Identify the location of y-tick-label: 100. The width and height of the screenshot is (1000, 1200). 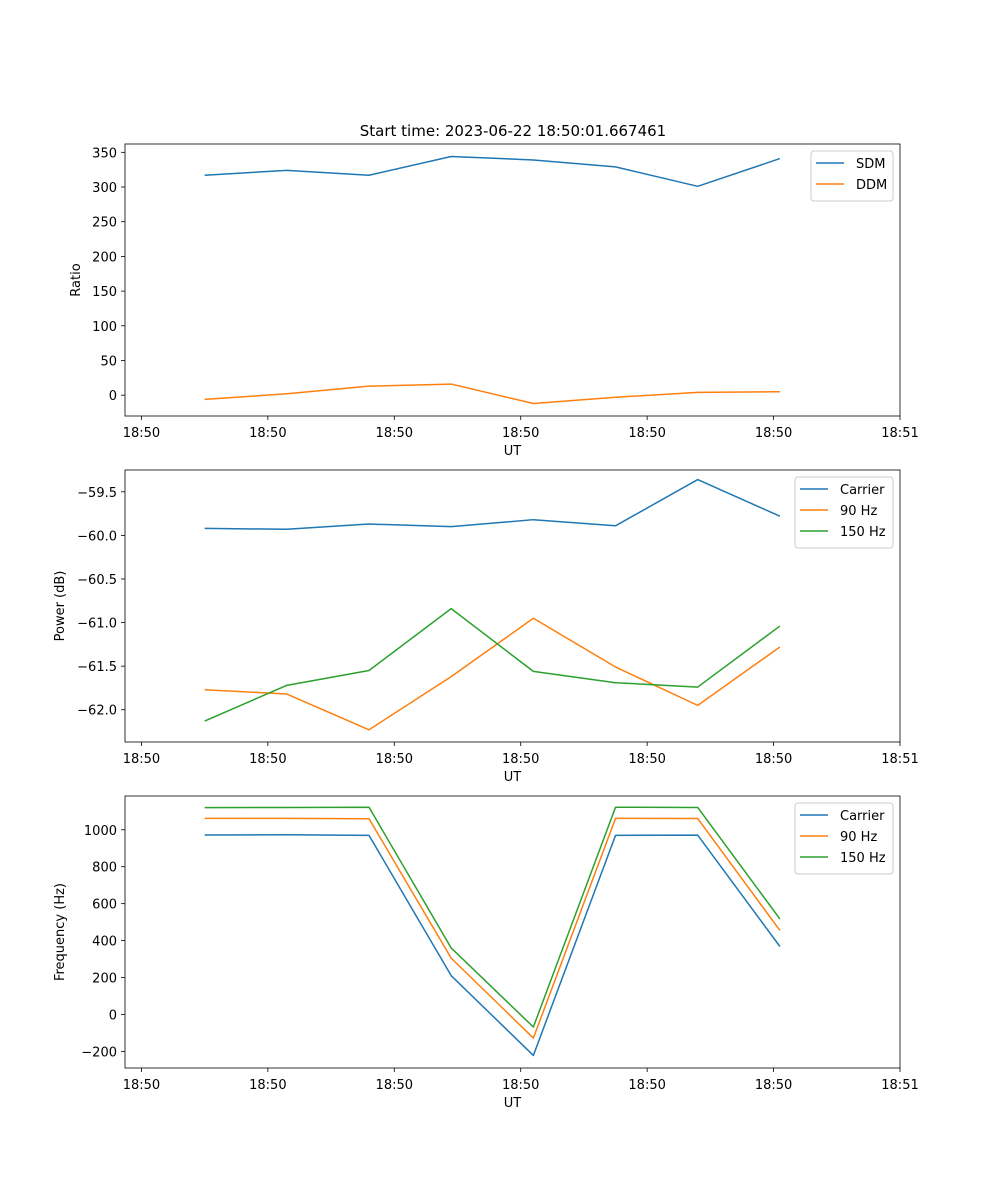
(104, 327).